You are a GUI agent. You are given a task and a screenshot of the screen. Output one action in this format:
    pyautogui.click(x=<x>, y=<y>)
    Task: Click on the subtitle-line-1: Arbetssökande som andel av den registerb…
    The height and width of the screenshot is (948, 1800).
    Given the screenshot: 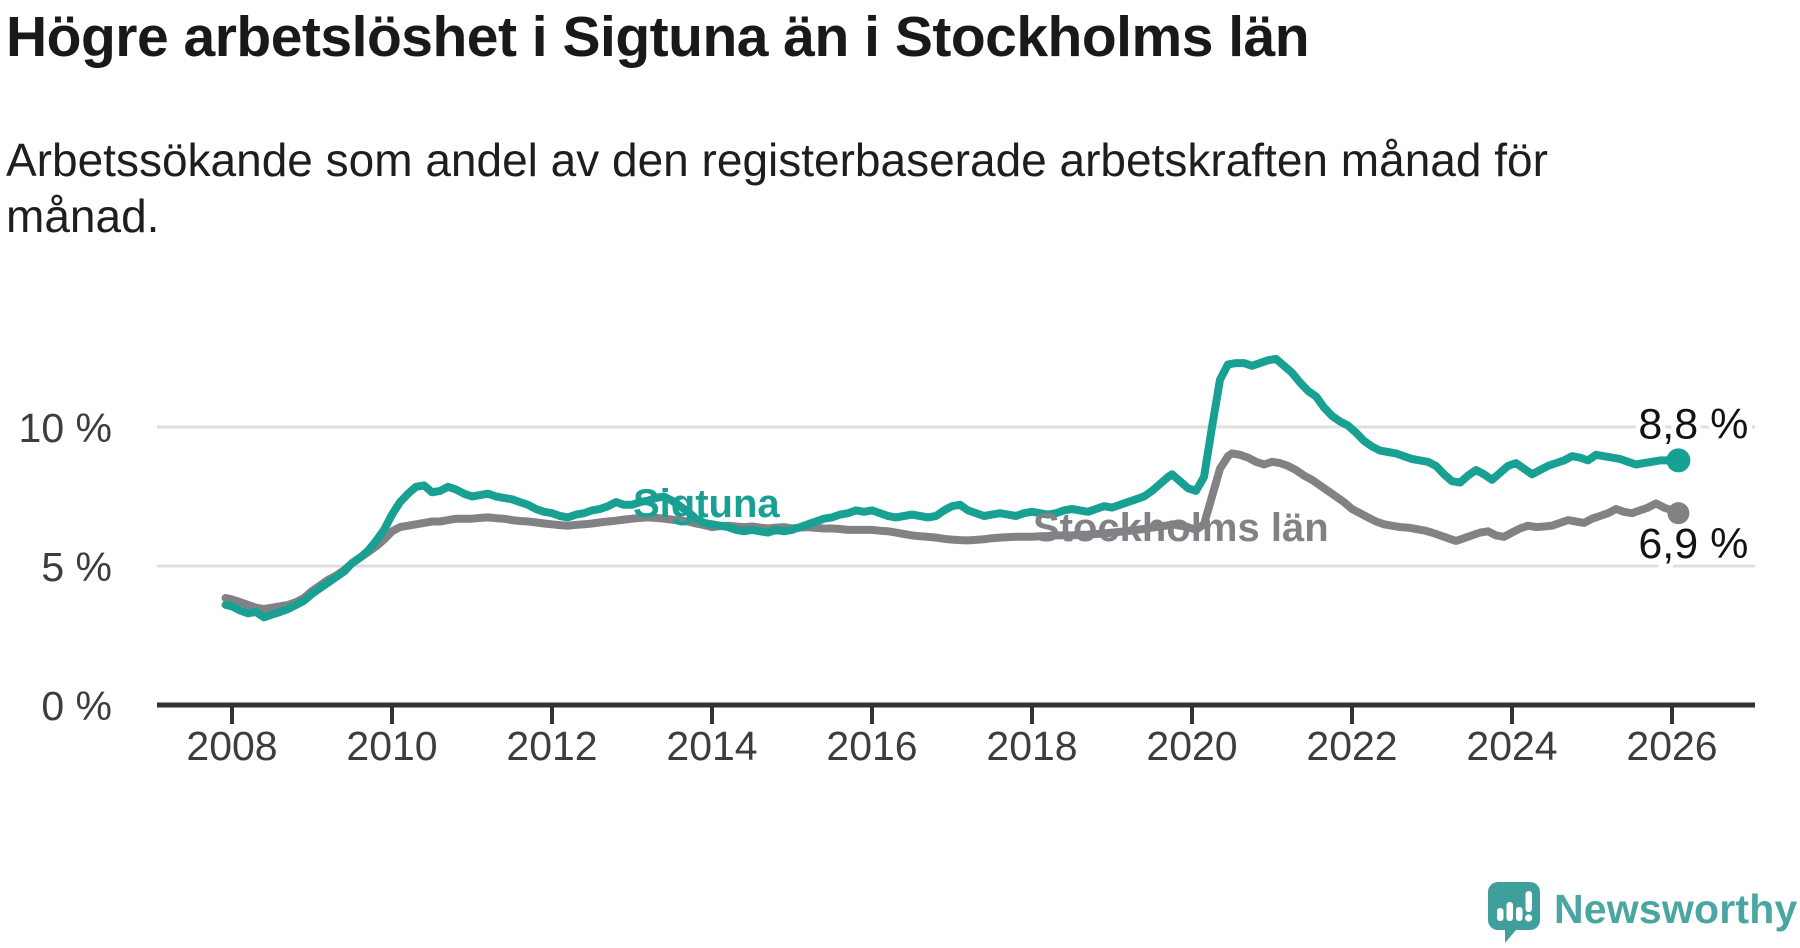 What is the action you would take?
    pyautogui.click(x=777, y=160)
    